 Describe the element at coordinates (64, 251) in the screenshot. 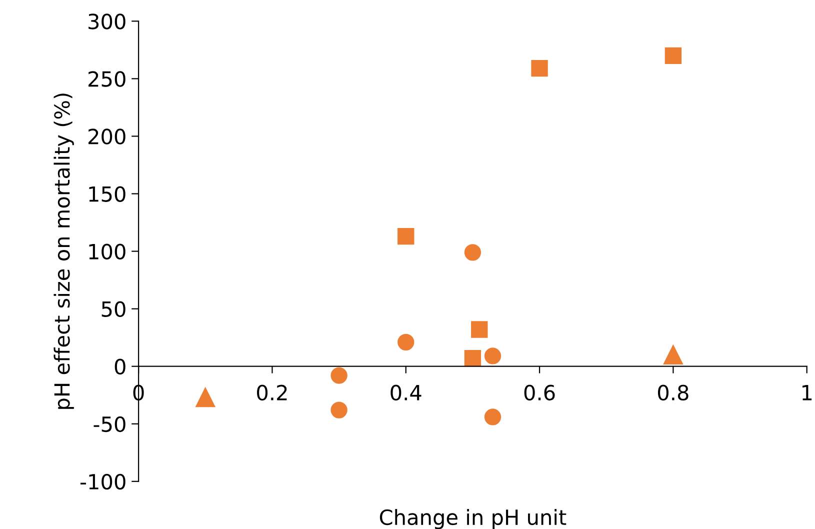

I see `y-axis-title: pH effect size on mortality (%)` at that location.